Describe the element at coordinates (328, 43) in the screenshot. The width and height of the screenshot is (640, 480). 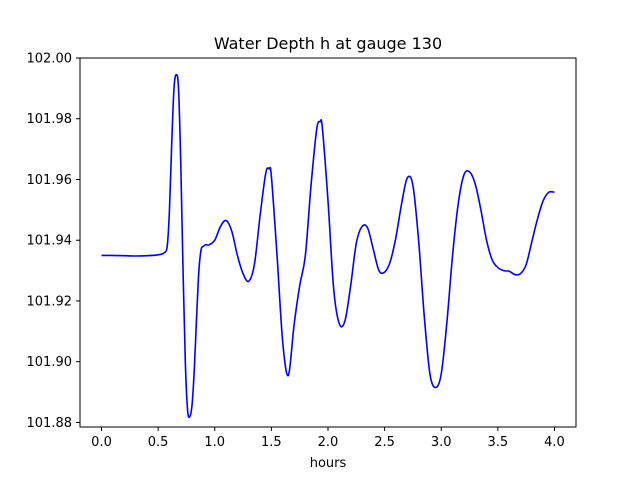
I see `chart-title: Water Depth h at gauge 130` at that location.